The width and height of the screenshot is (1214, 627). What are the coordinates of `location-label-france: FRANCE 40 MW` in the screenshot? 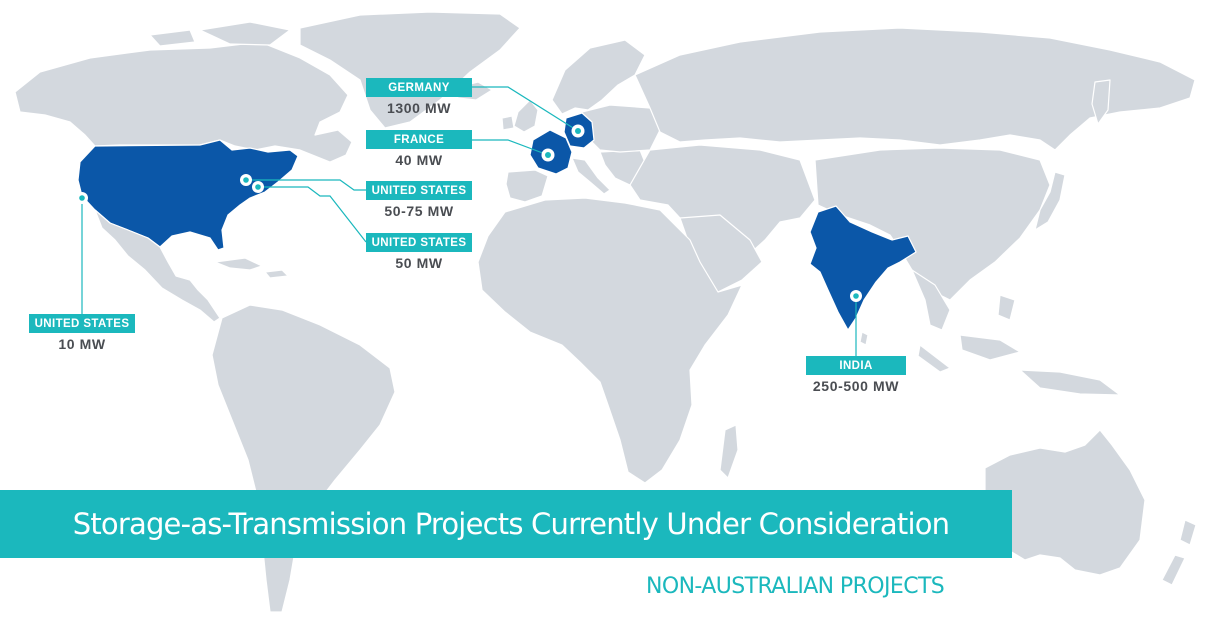 It's located at (419, 149).